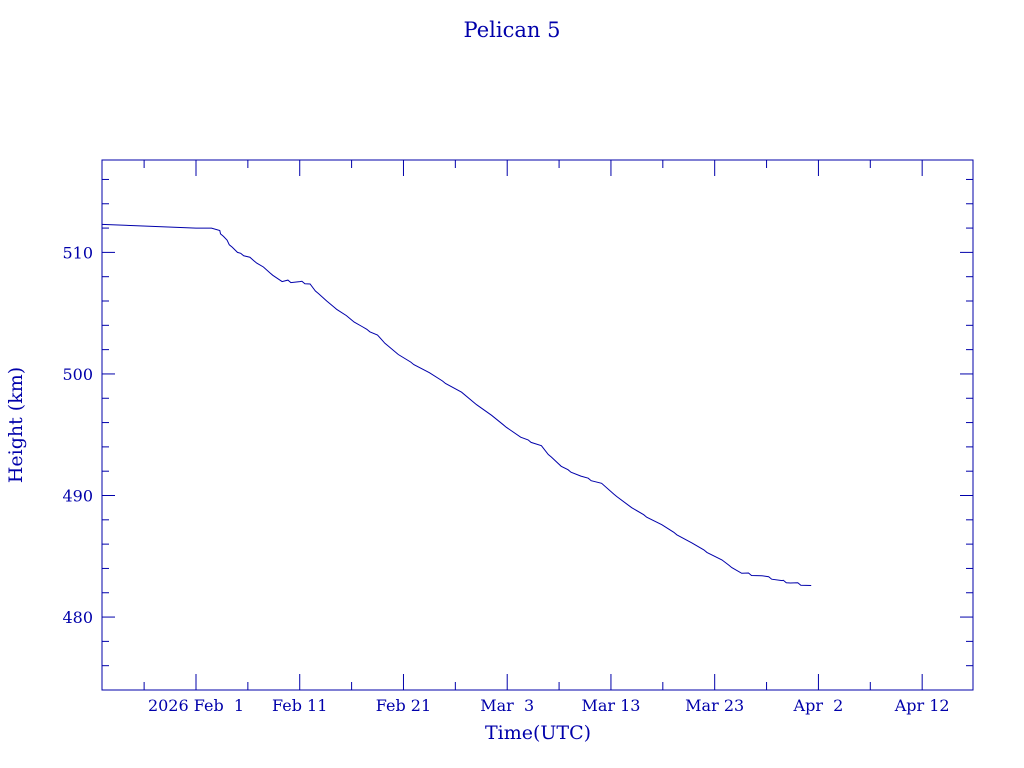  Describe the element at coordinates (196, 705) in the screenshot. I see `x-tick-label: 2026 Feb 1` at that location.